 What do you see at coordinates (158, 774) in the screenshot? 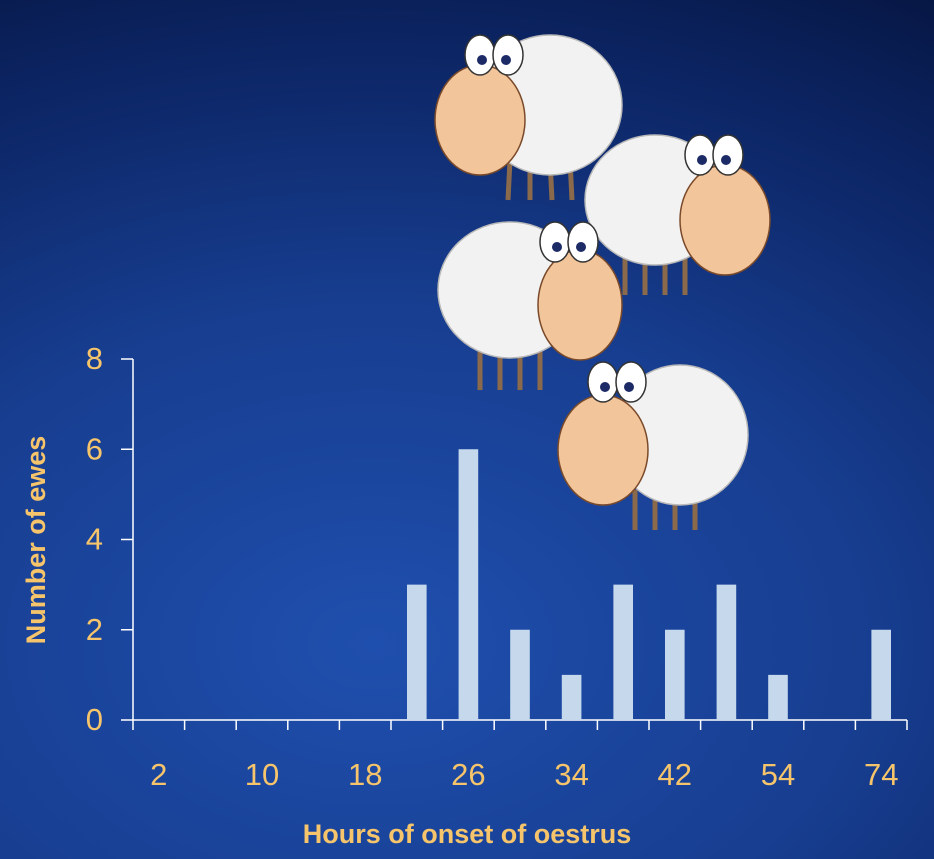
I see `x-tick-label: 2` at bounding box center [158, 774].